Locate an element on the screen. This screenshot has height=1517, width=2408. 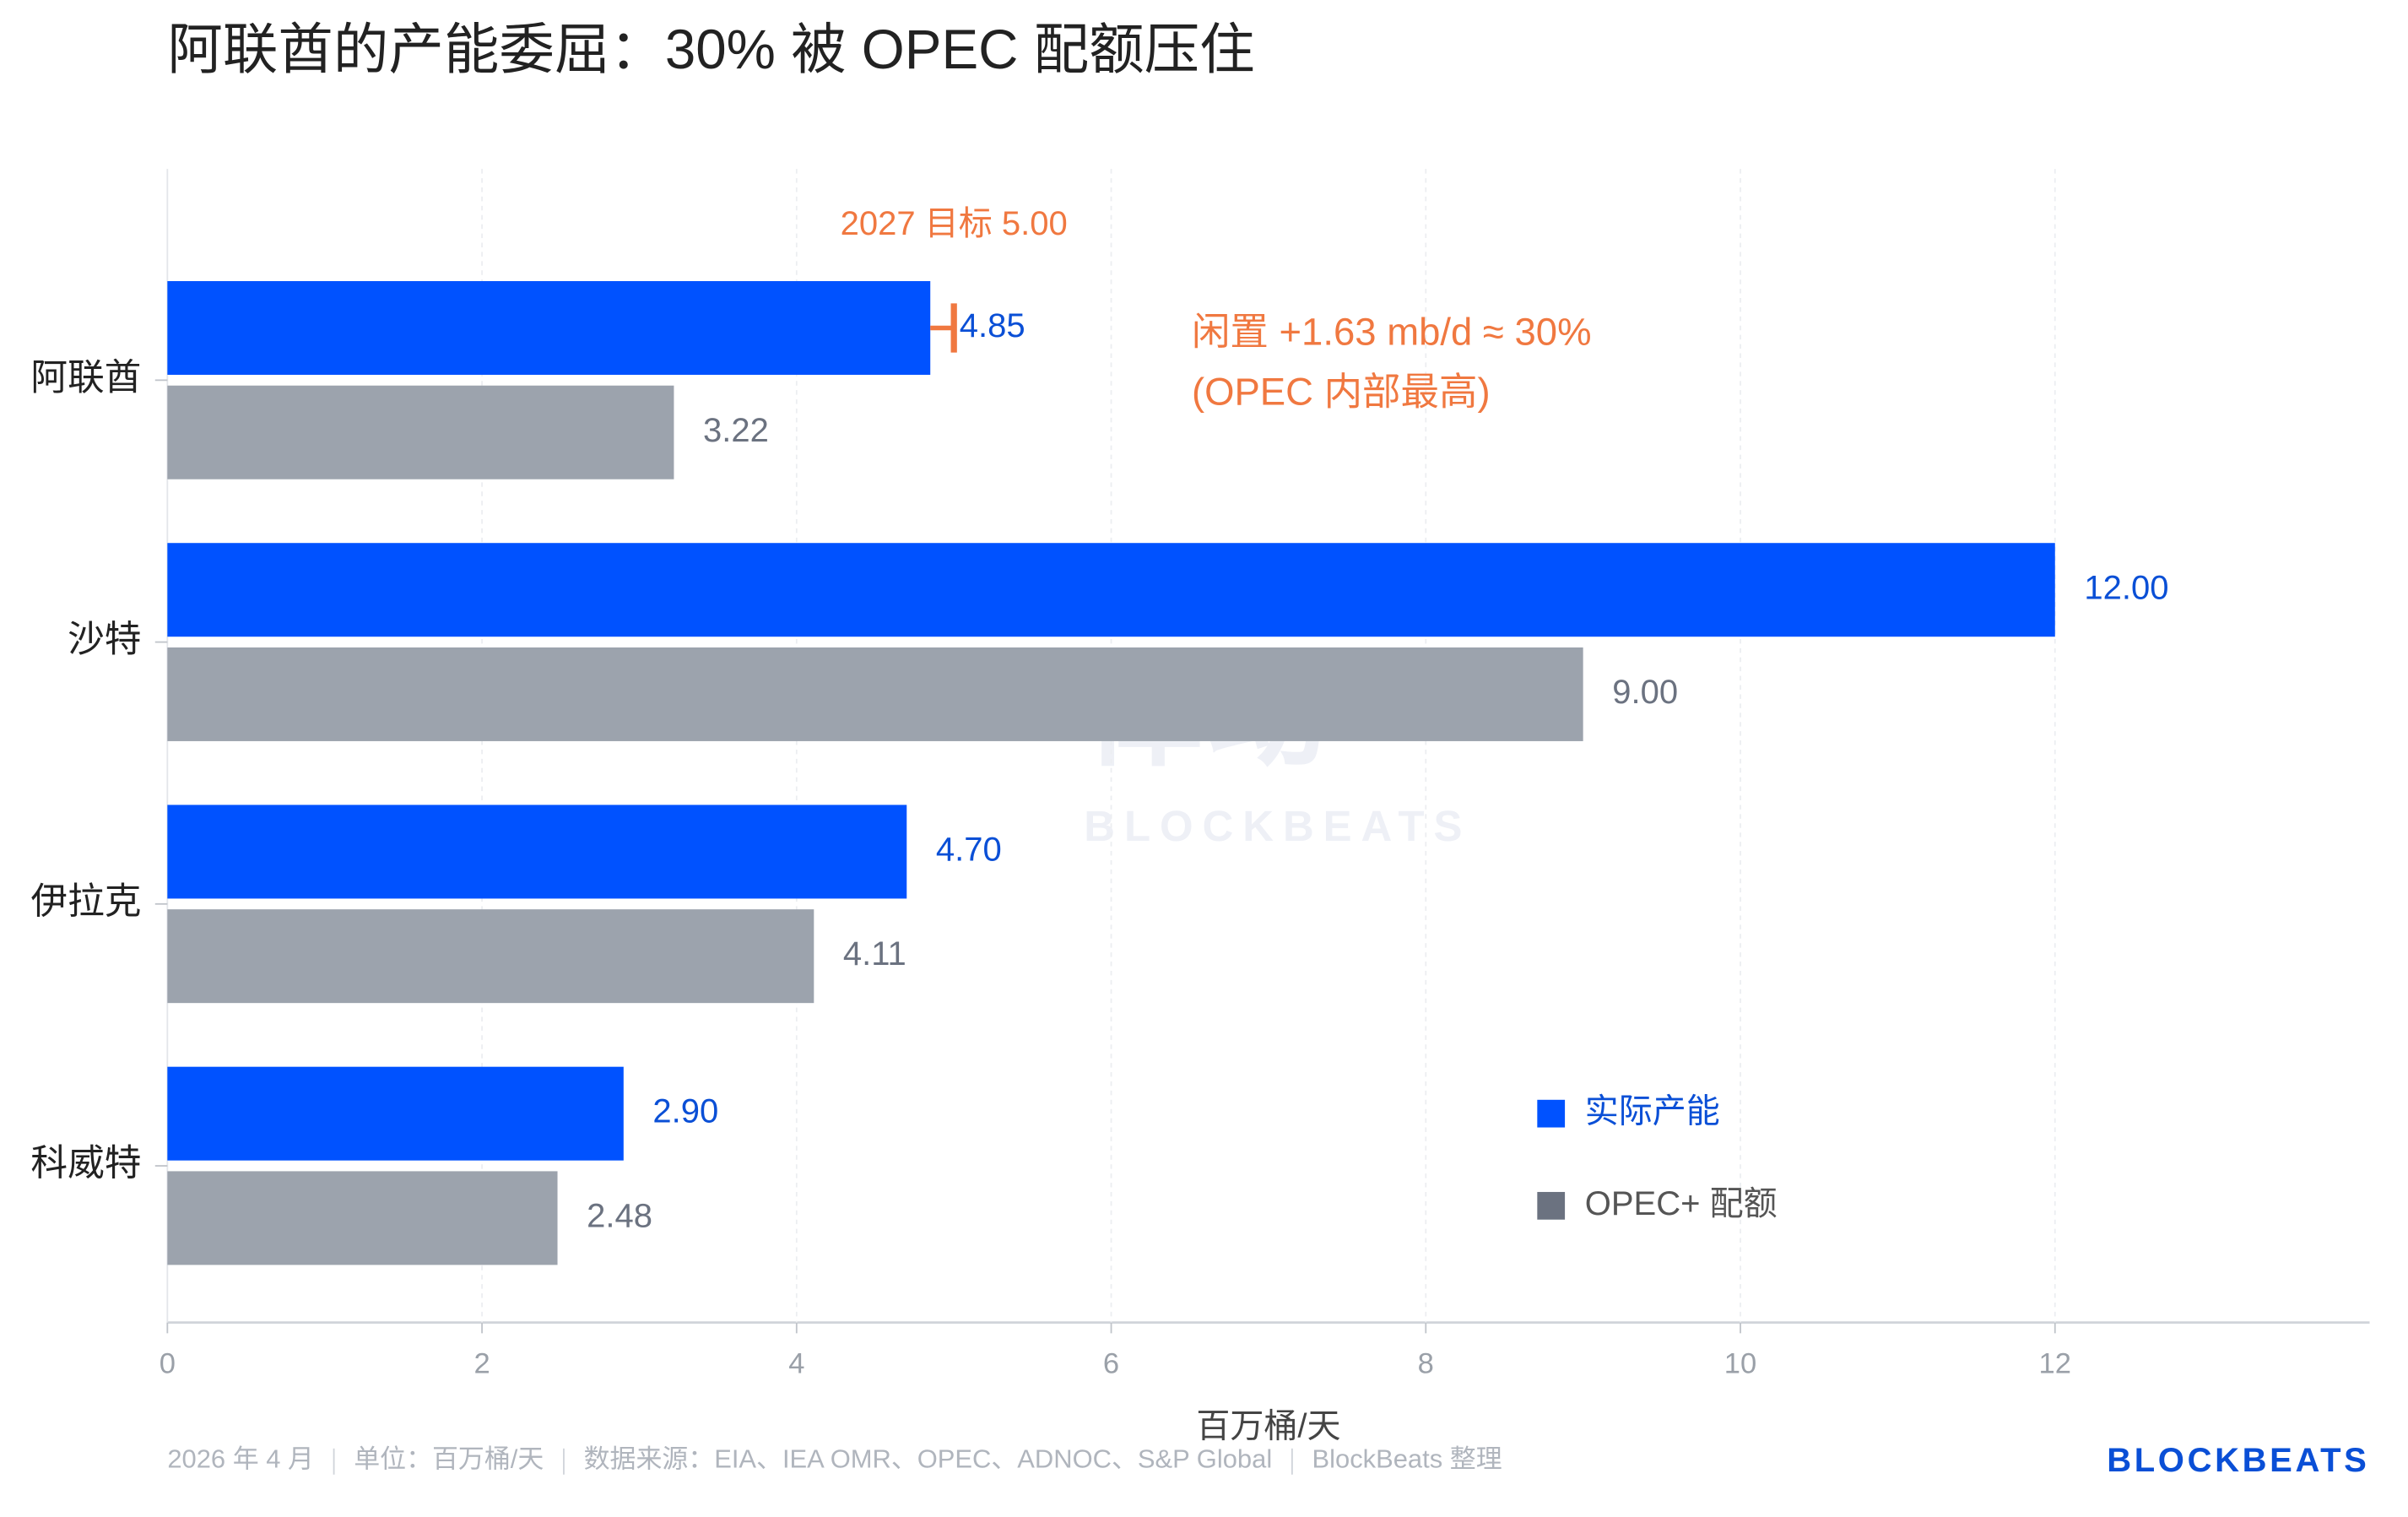
x-tick-label: 8 is located at coordinates (1426, 1364).